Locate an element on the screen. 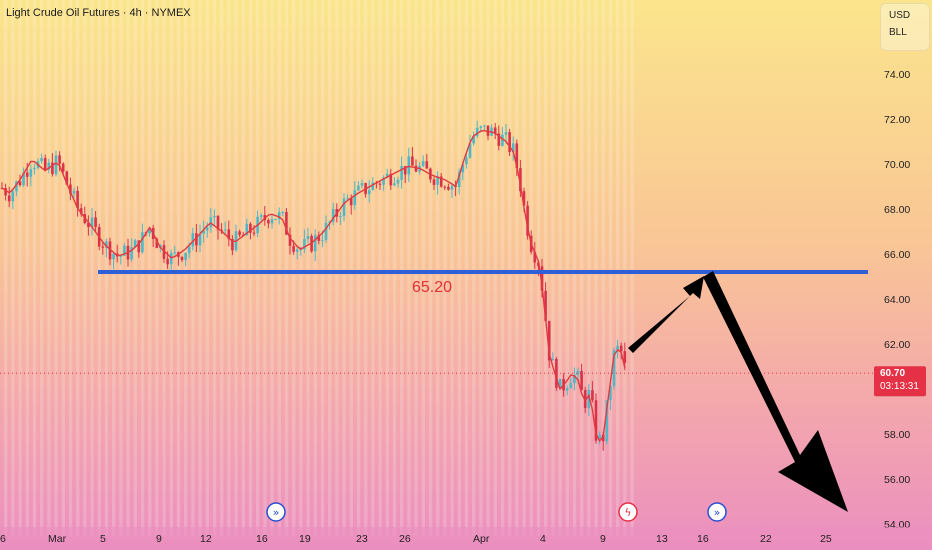  x-tick-label: Mar is located at coordinates (57, 539).